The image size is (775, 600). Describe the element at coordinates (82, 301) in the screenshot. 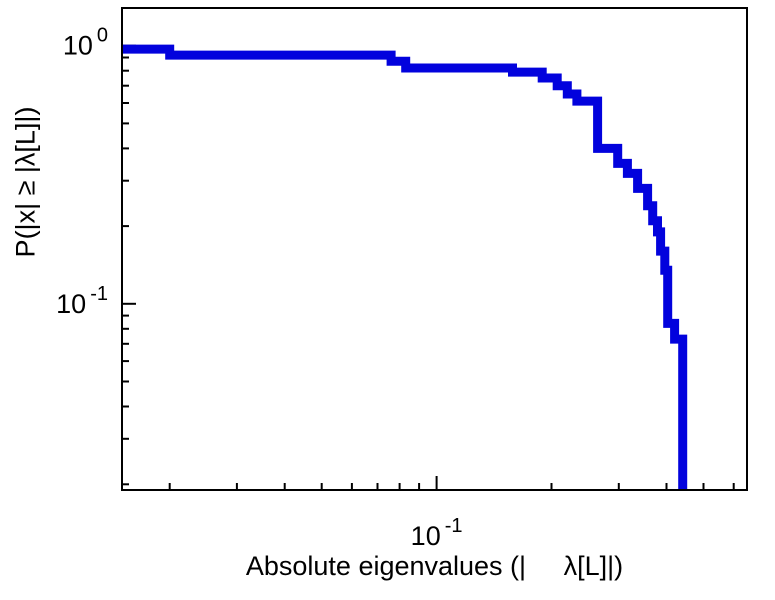

I see `y-tick-label: 10 -1` at that location.